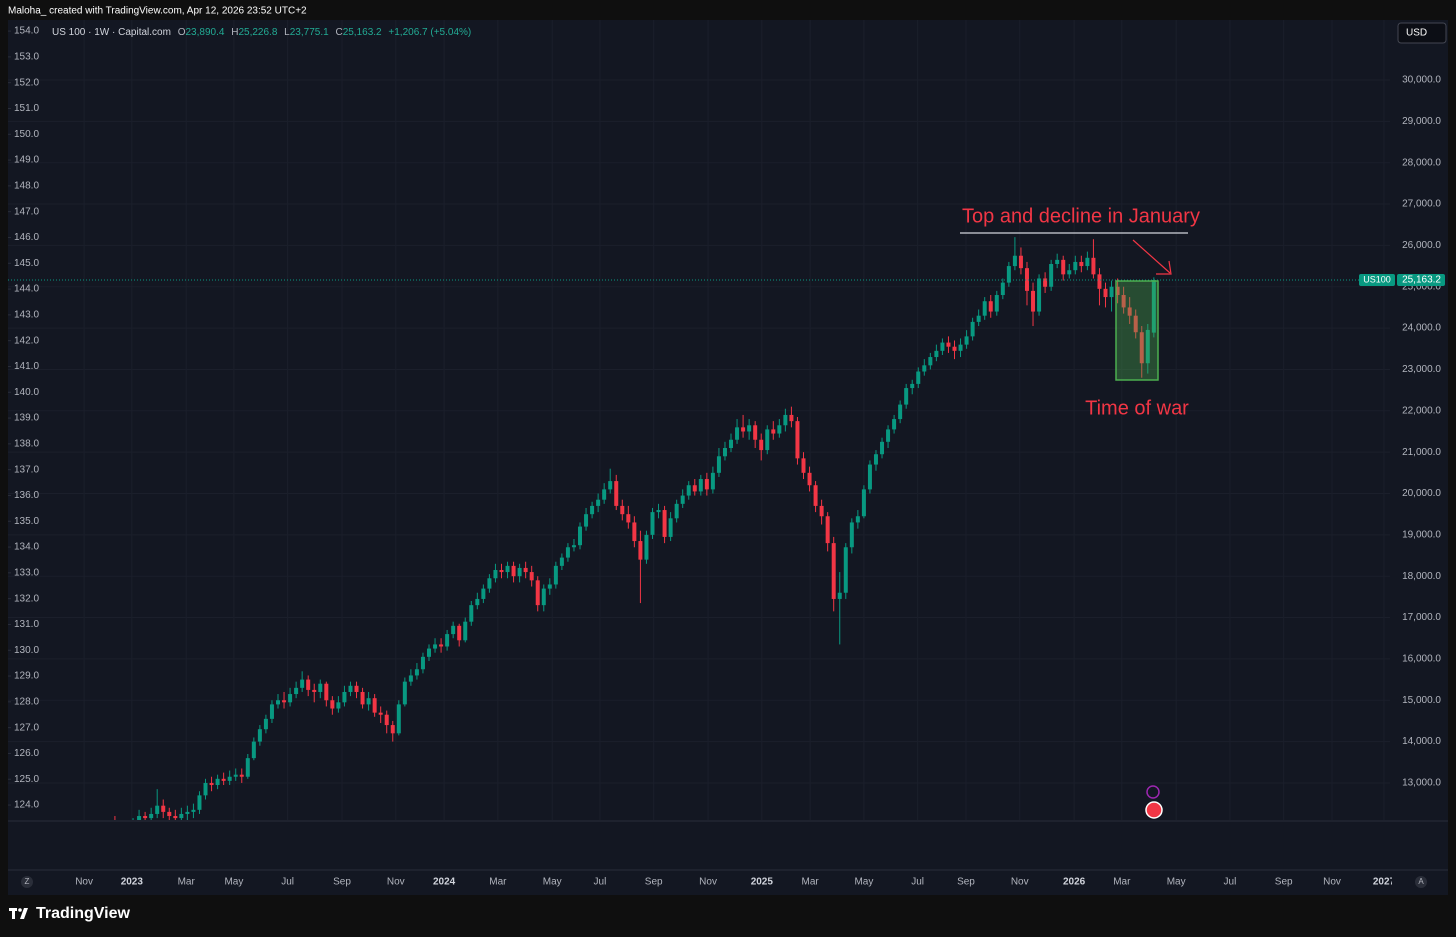 This screenshot has height=937, width=1456. I want to click on auto-icon: A, so click(1421, 881).